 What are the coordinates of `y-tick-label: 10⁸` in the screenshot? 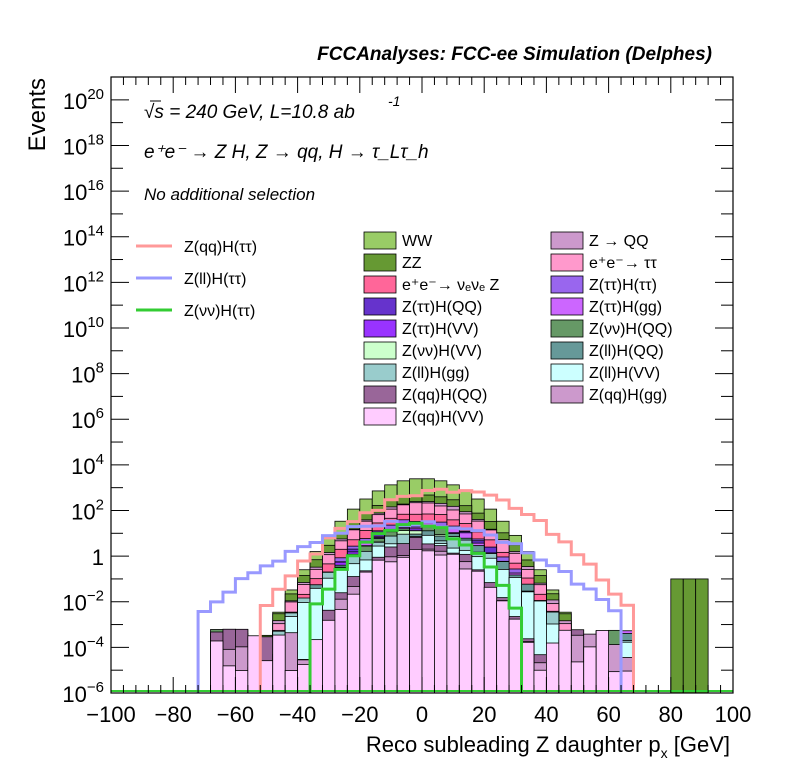 It's located at (87, 374).